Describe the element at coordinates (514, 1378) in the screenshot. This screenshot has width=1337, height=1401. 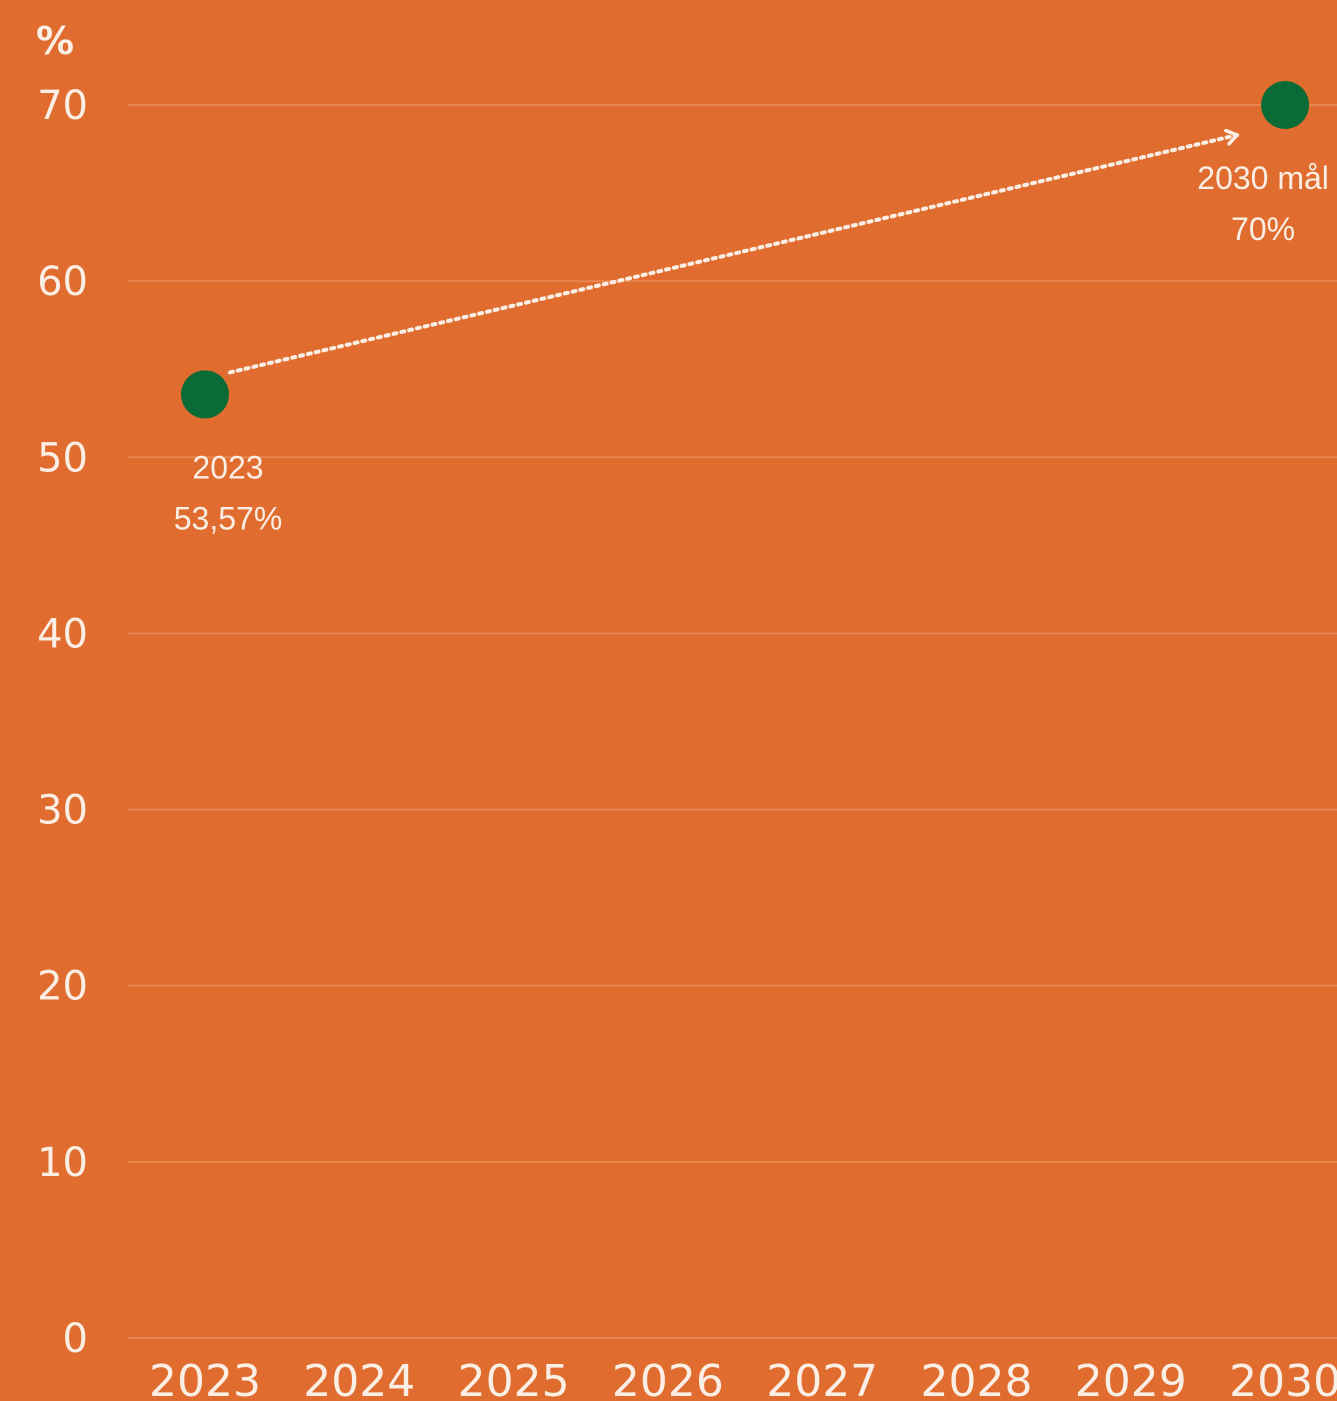
I see `x-tick-label-2025: 2025` at that location.